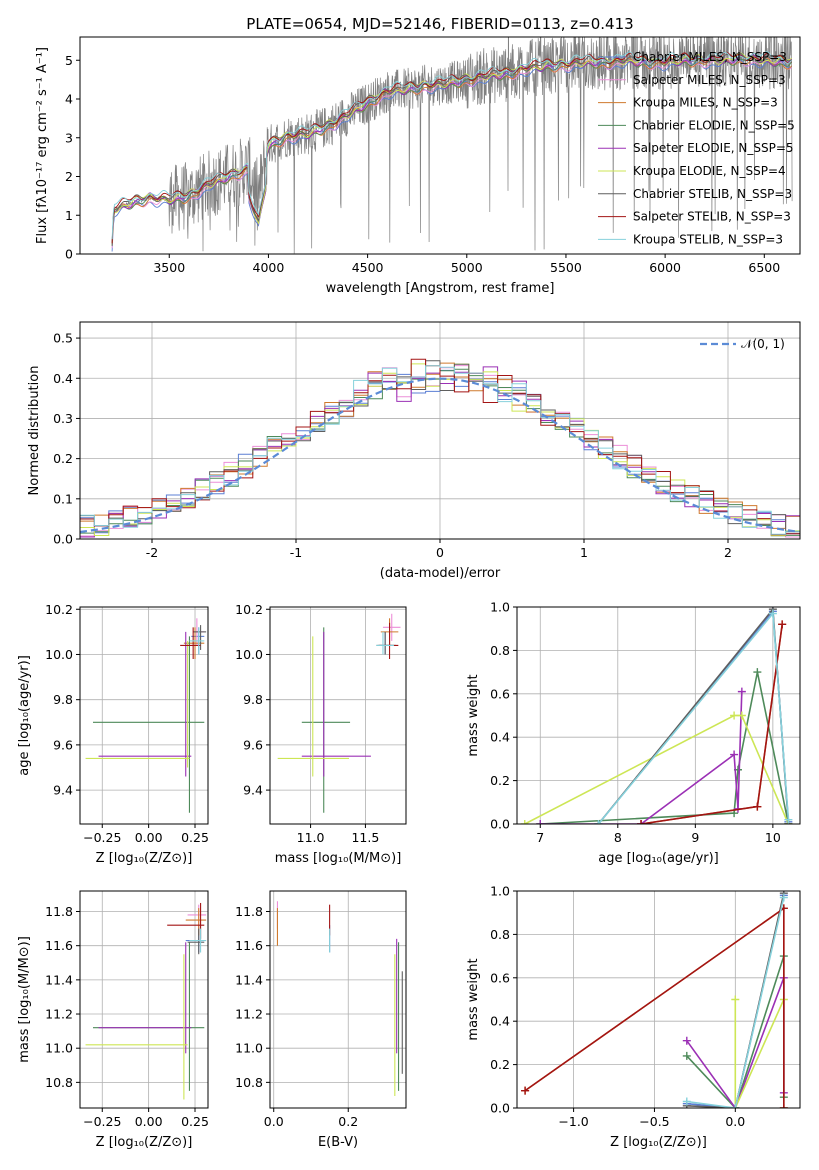 This screenshot has height=1170, width=819. I want to click on residuals-xtick-label-2: 0, so click(440, 552).